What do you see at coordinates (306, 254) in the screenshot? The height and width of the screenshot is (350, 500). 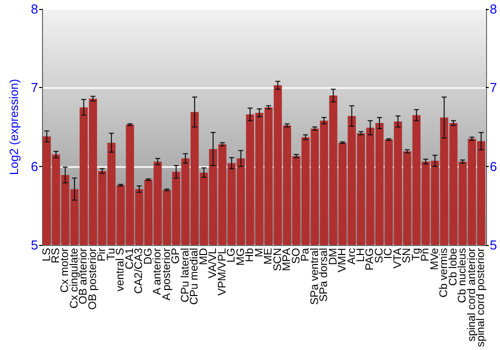 I see `x-tick-label: Pa` at bounding box center [306, 254].